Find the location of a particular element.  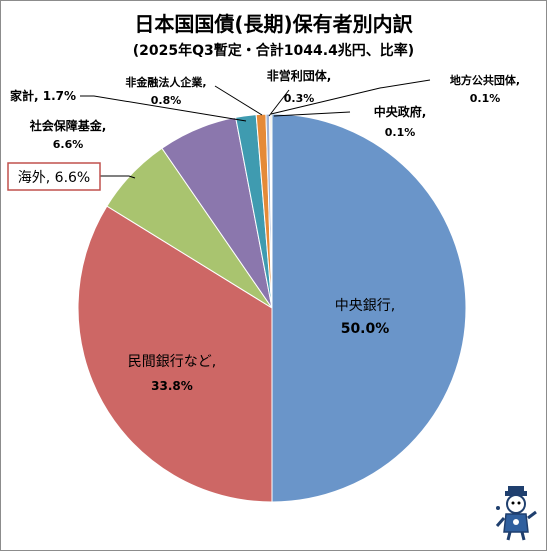

label-nonfinancial-pct: 0.8% is located at coordinates (166, 100).